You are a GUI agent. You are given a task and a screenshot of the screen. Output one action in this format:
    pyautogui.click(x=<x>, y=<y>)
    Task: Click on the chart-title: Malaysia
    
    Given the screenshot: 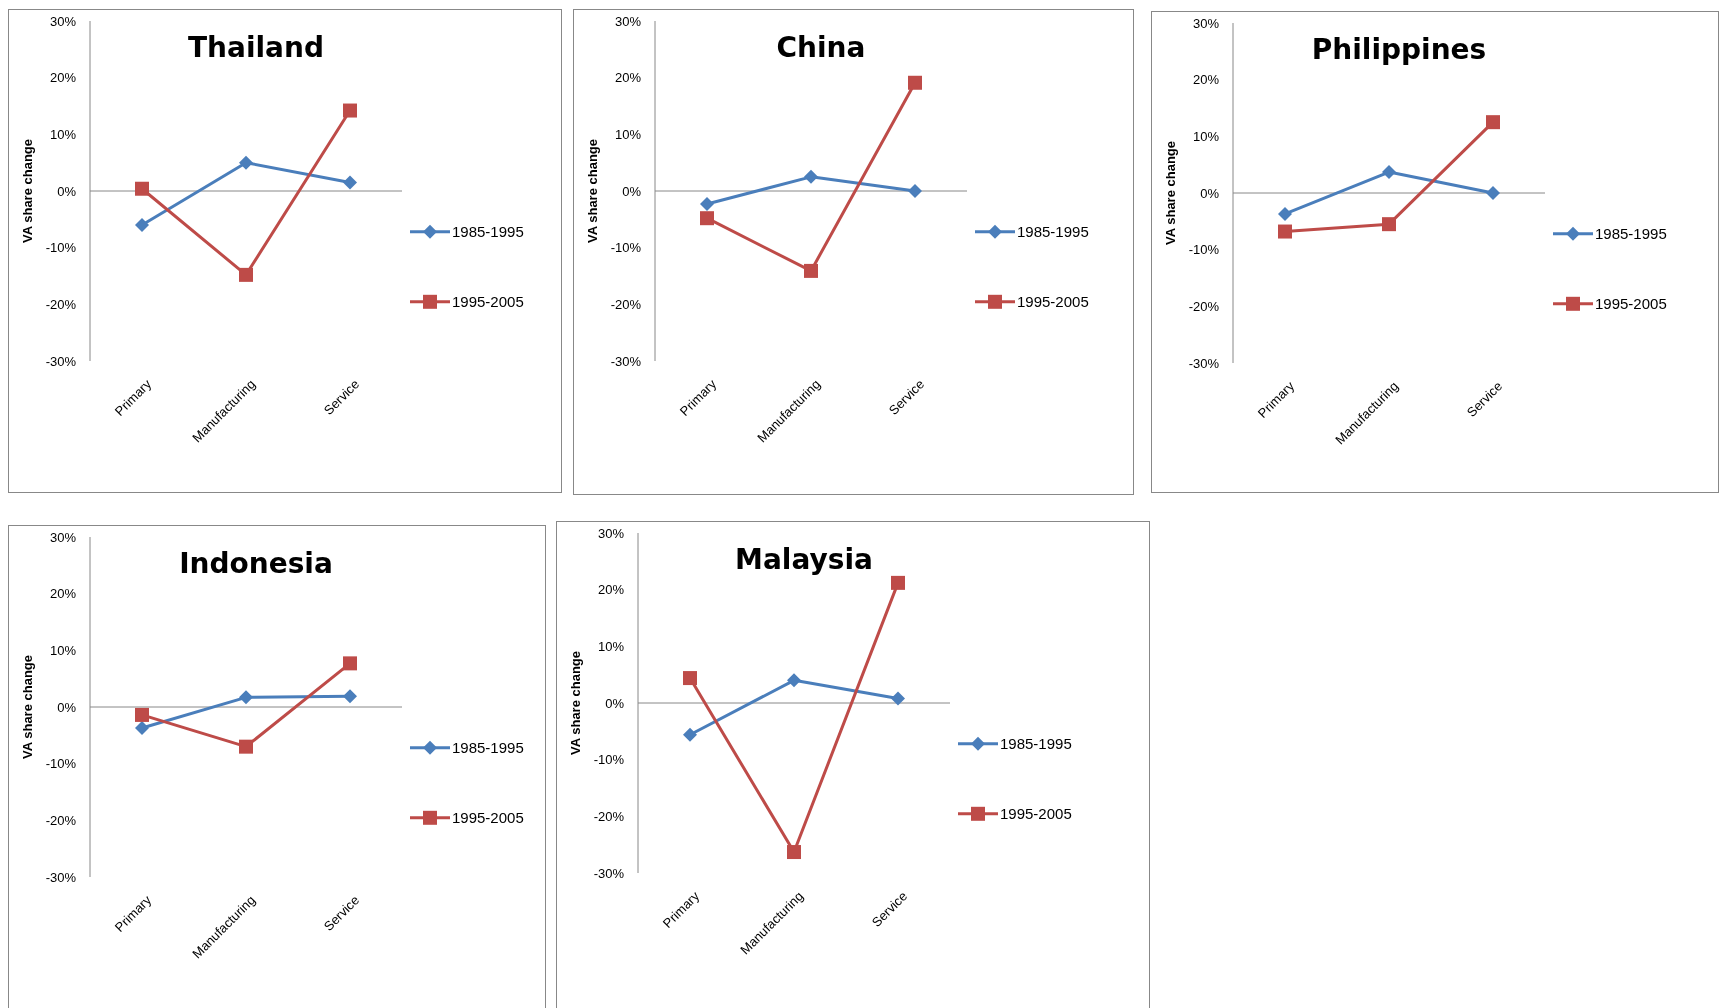 What is the action you would take?
    pyautogui.click(x=804, y=559)
    